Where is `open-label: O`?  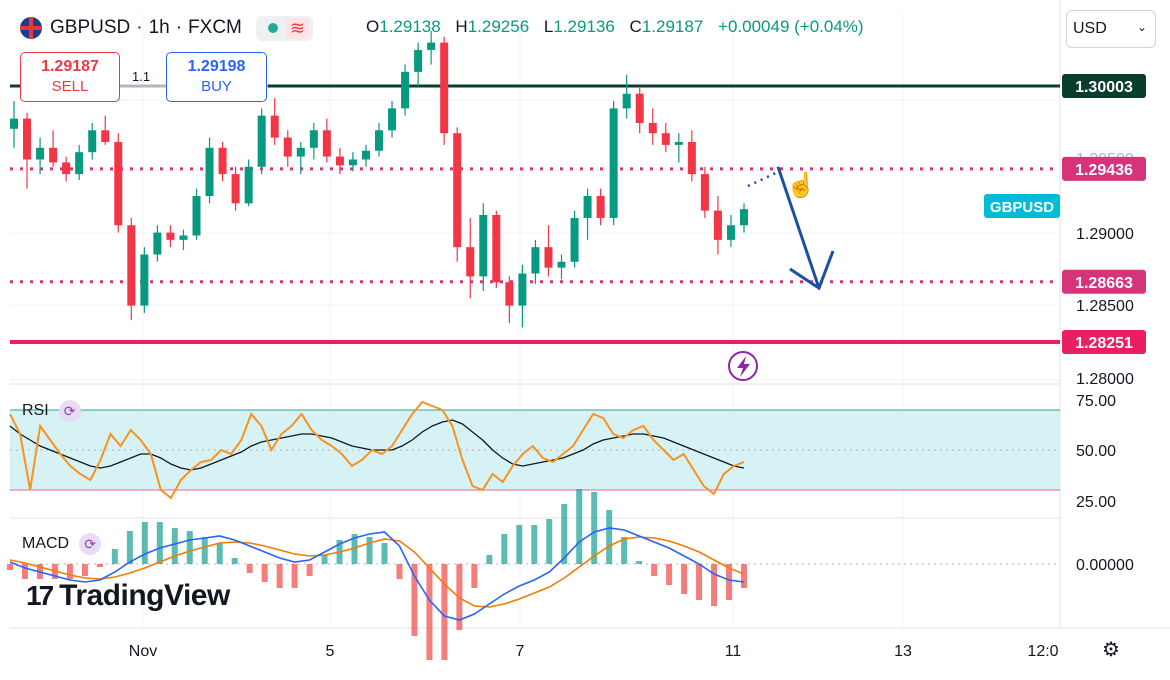 open-label: O is located at coordinates (373, 26).